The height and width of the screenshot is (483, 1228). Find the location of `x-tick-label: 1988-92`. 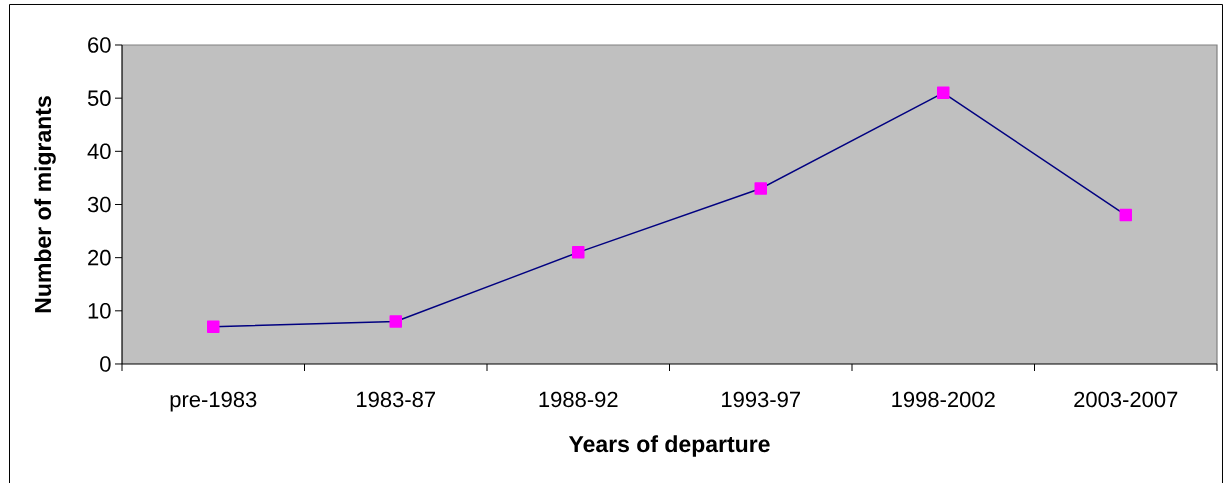

x-tick-label: 1988-92 is located at coordinates (578, 399).